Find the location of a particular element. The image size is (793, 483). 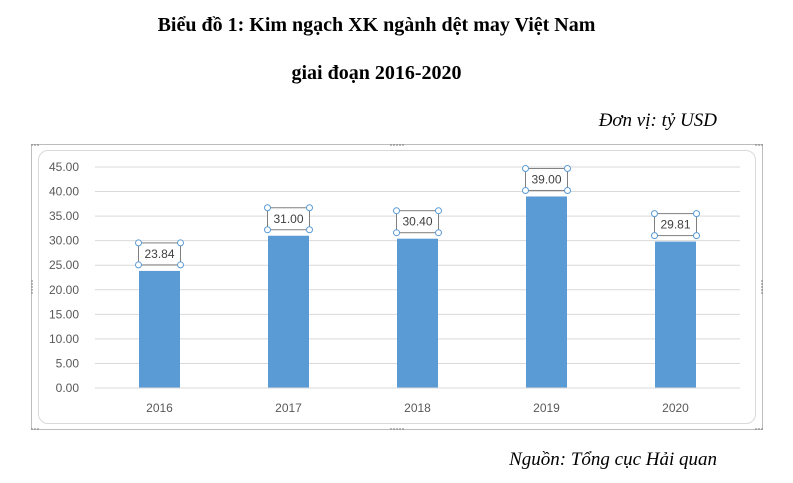

bar-2020 is located at coordinates (675, 314).